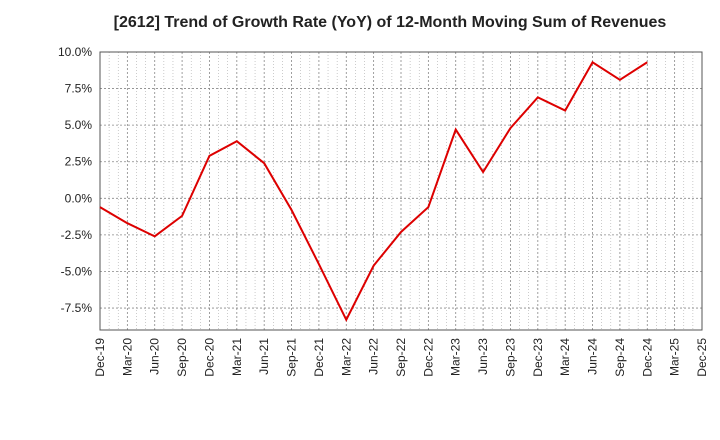  Describe the element at coordinates (79, 89) in the screenshot. I see `y-tick-label: 7.5%` at that location.